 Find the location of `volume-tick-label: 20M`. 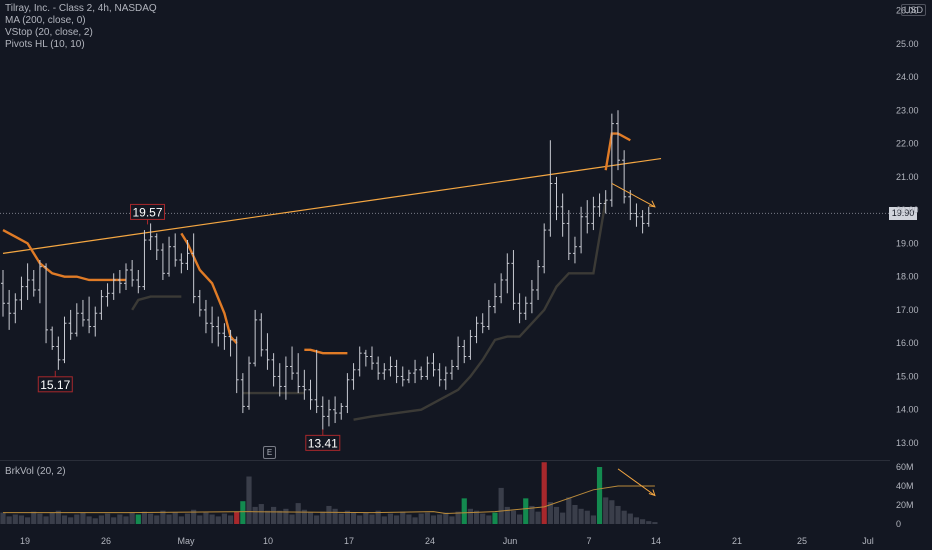

volume-tick-label: 20M is located at coordinates (905, 505).